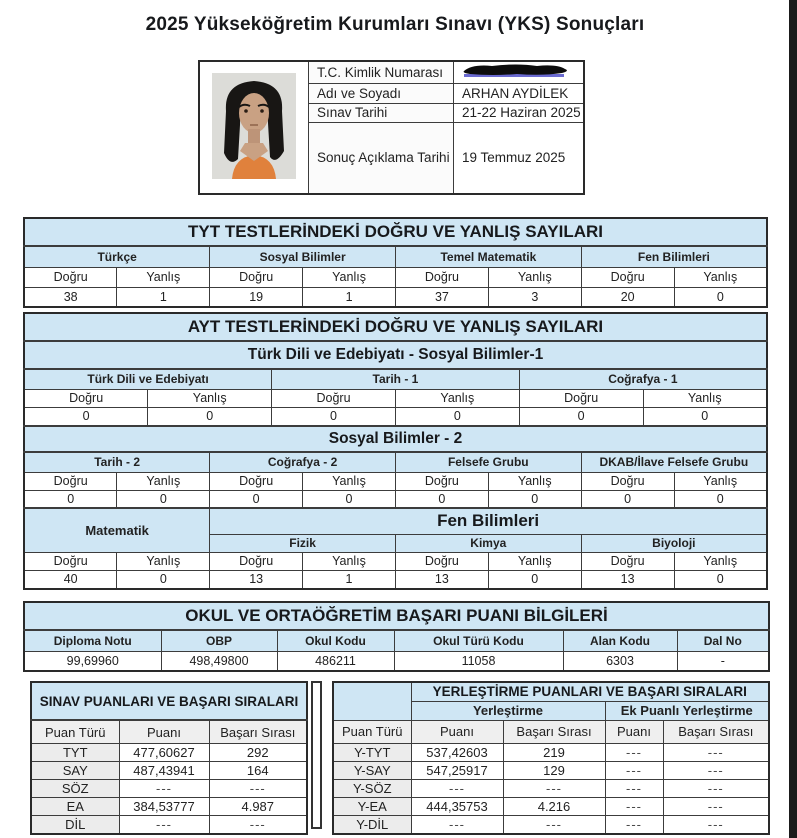  What do you see at coordinates (372, 770) in the screenshot?
I see `score-type: Y-SAY` at bounding box center [372, 770].